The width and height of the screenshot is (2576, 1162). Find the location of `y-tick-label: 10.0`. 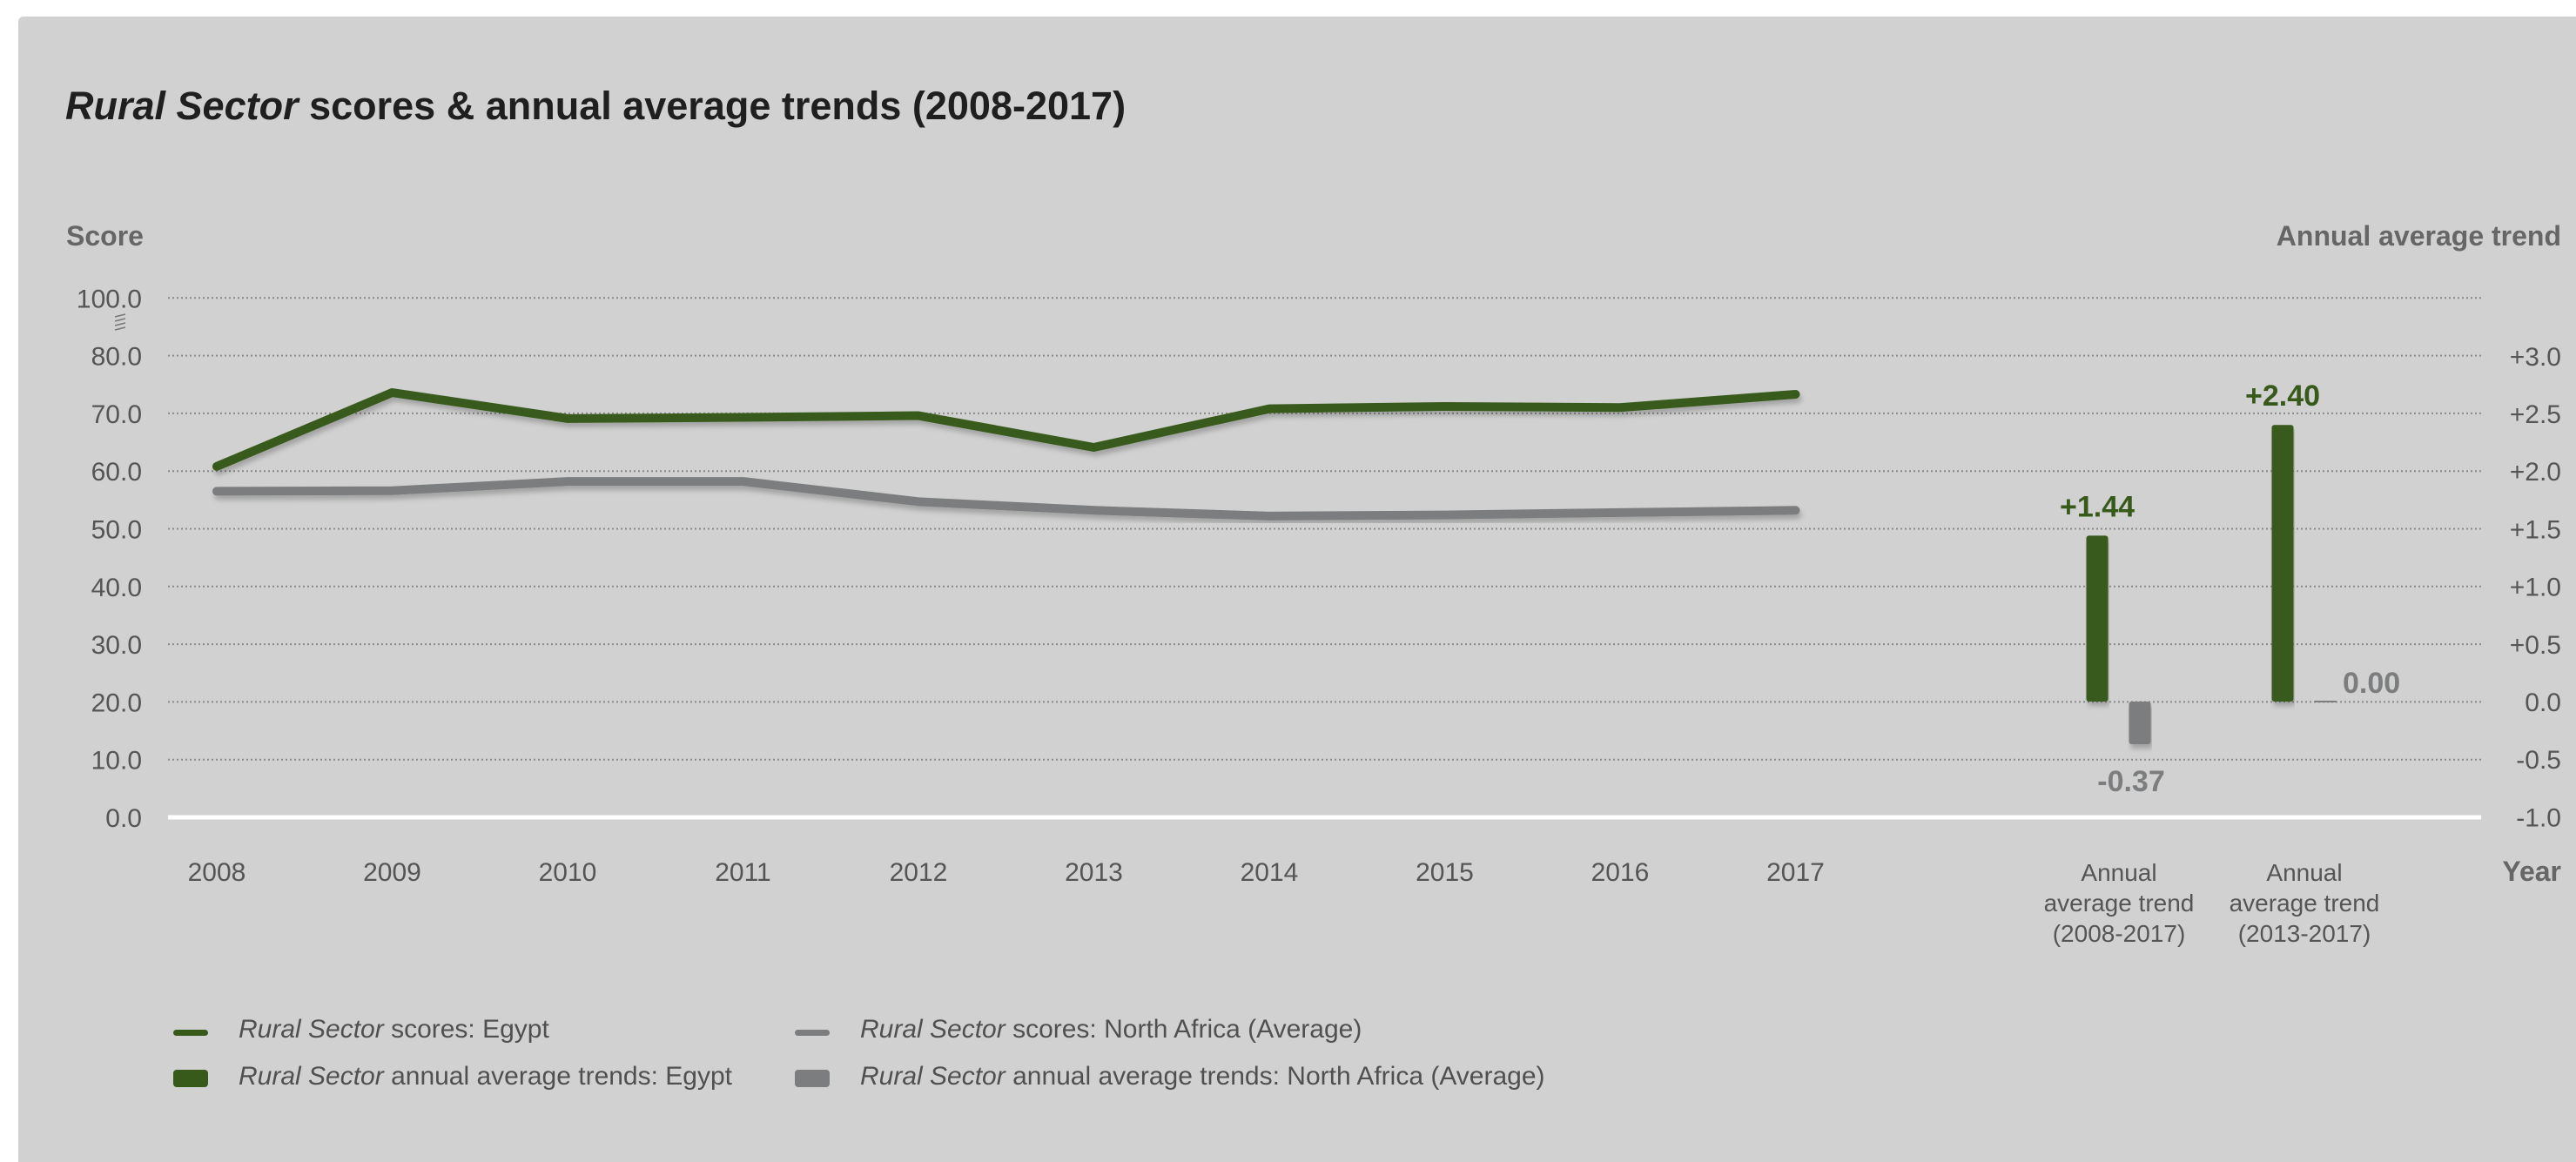

y-tick-label: 10.0 is located at coordinates (116, 761).